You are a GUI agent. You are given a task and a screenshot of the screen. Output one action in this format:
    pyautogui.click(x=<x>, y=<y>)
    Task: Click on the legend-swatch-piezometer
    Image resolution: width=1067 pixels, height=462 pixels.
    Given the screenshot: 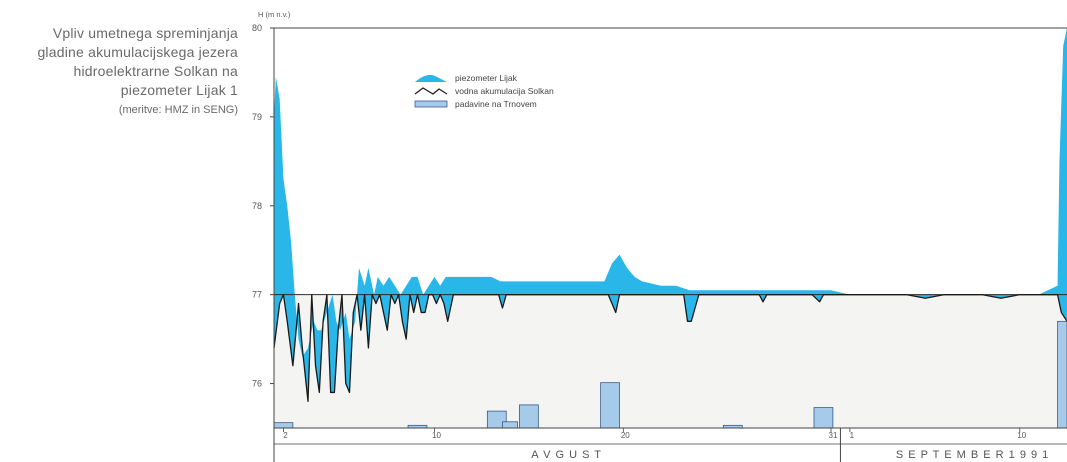 What is the action you would take?
    pyautogui.click(x=431, y=78)
    